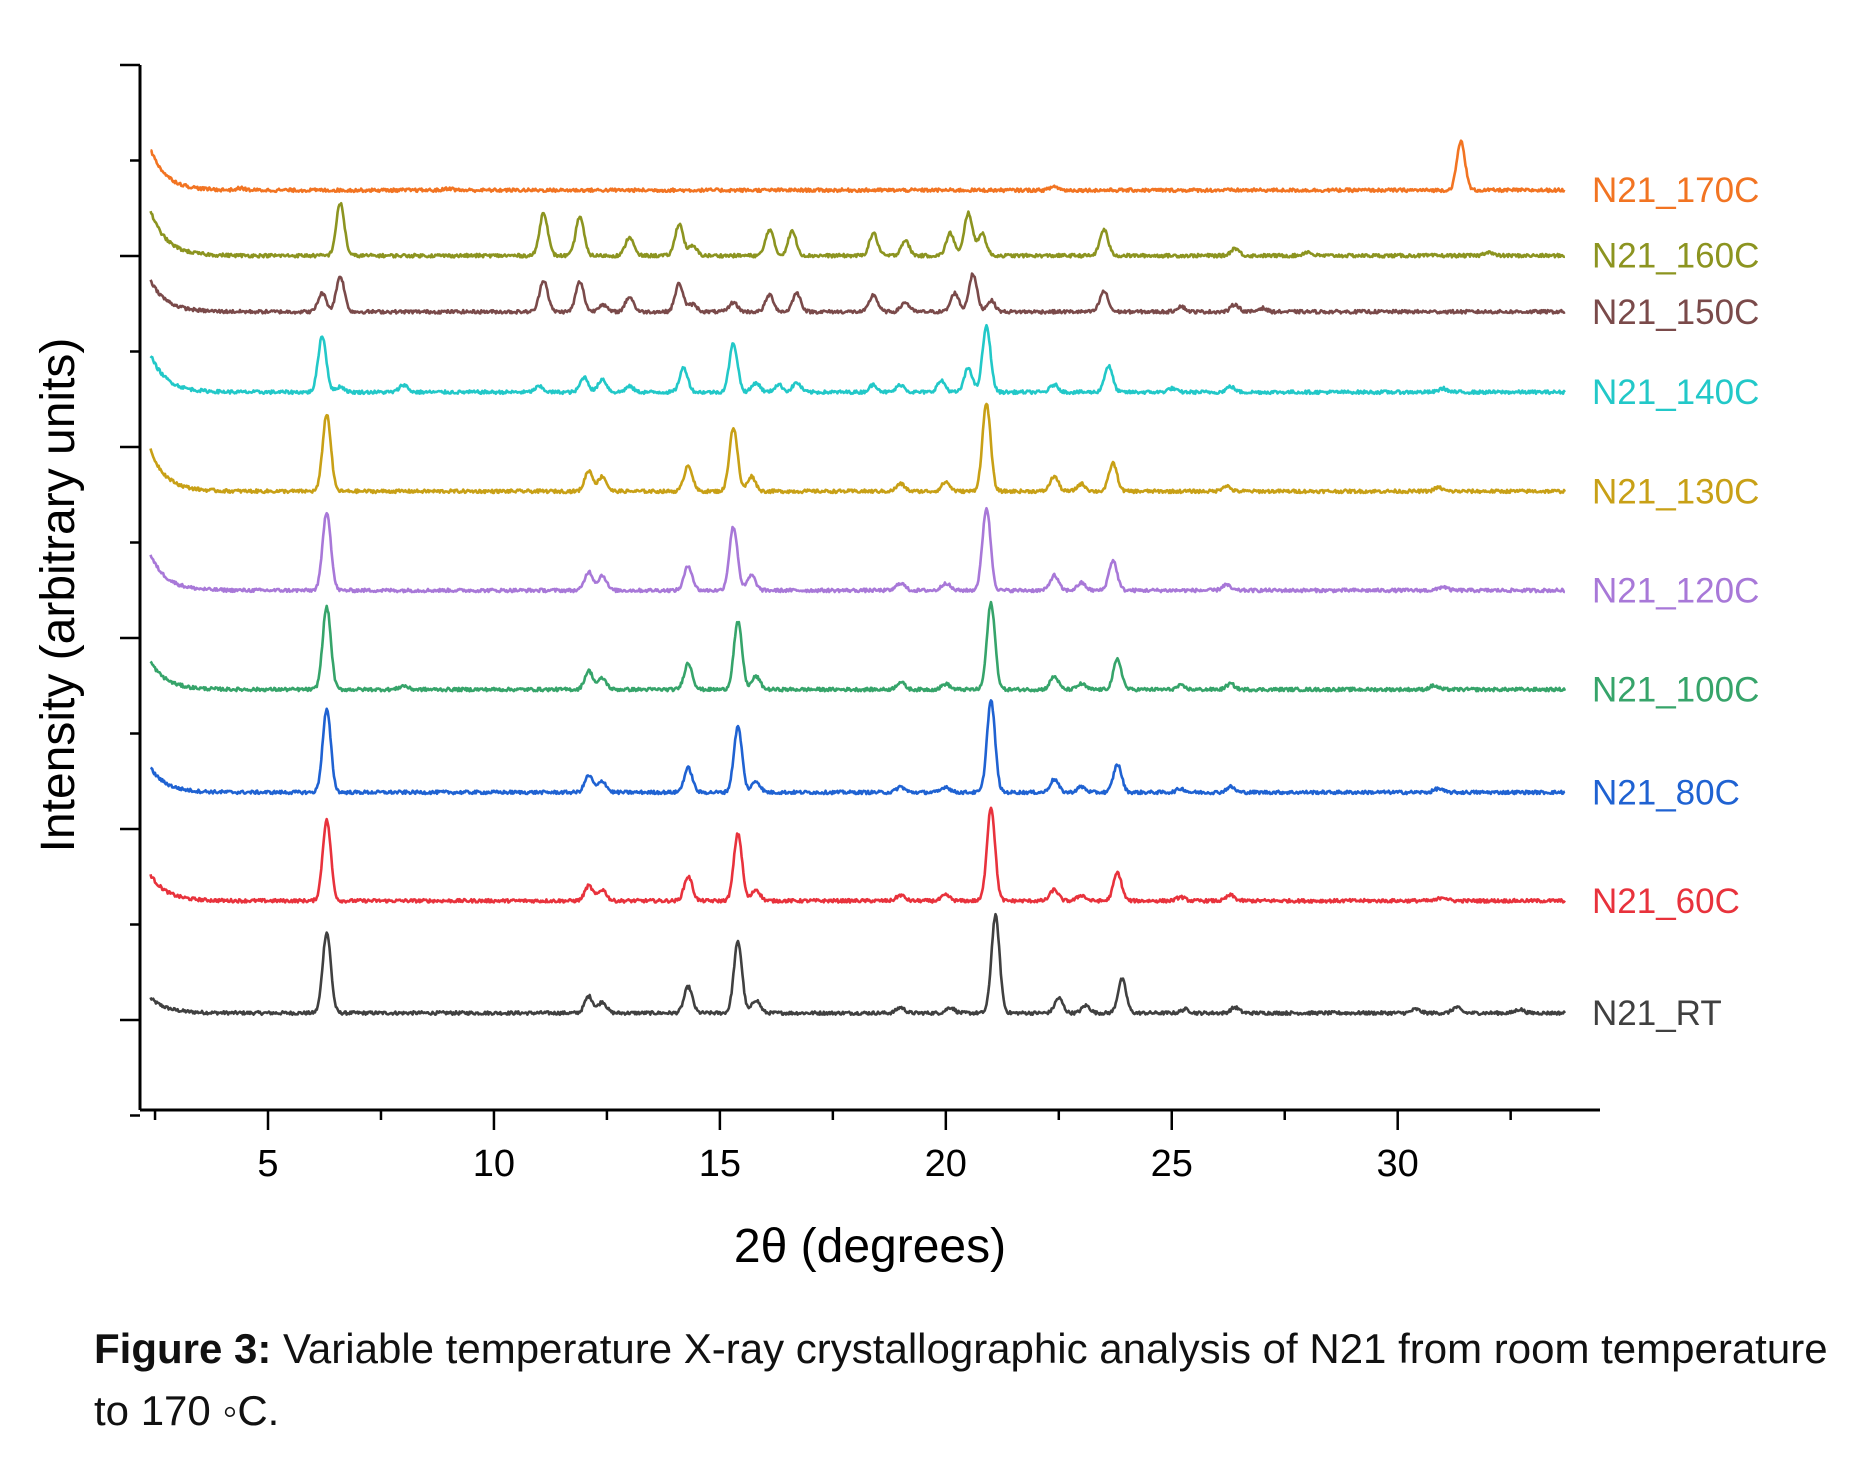 Image resolution: width=1863 pixels, height=1458 pixels. Describe the element at coordinates (58, 595) in the screenshot. I see `y-axis-title: Intensity (arbitrary units)` at that location.